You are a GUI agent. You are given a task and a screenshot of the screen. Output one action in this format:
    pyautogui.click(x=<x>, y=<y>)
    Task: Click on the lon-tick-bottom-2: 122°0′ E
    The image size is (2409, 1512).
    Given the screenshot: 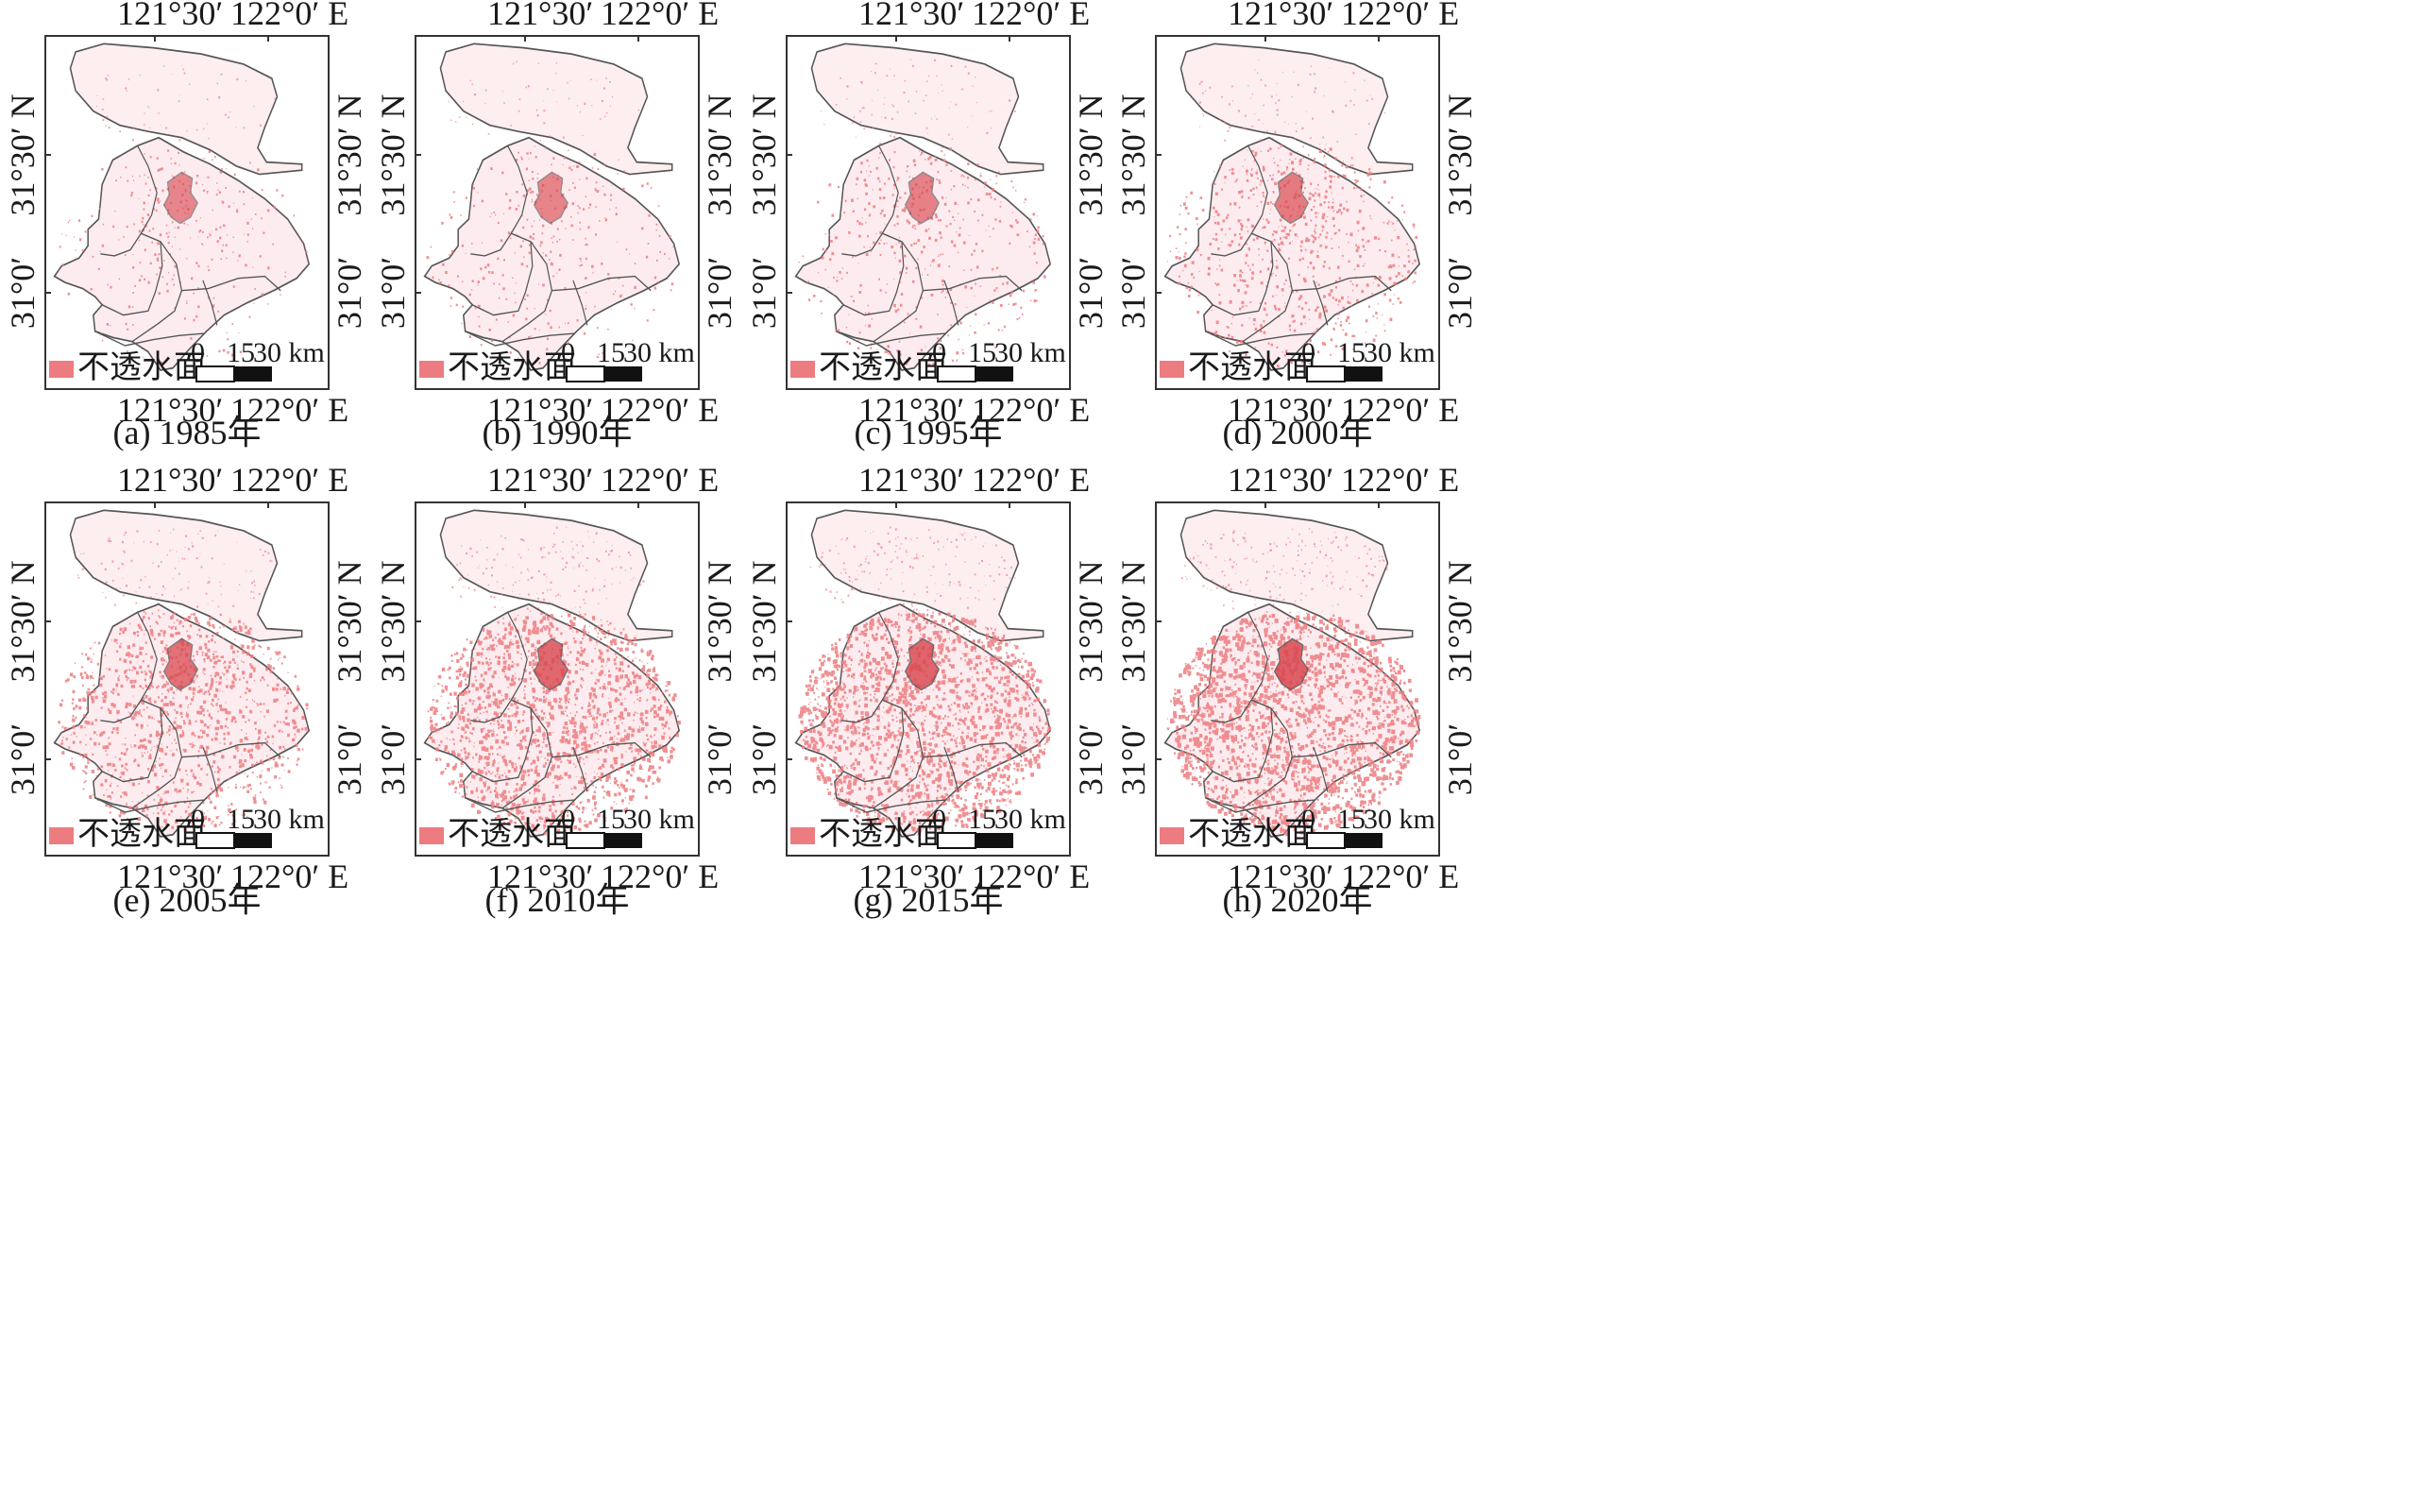 What is the action you would take?
    pyautogui.click(x=1031, y=410)
    